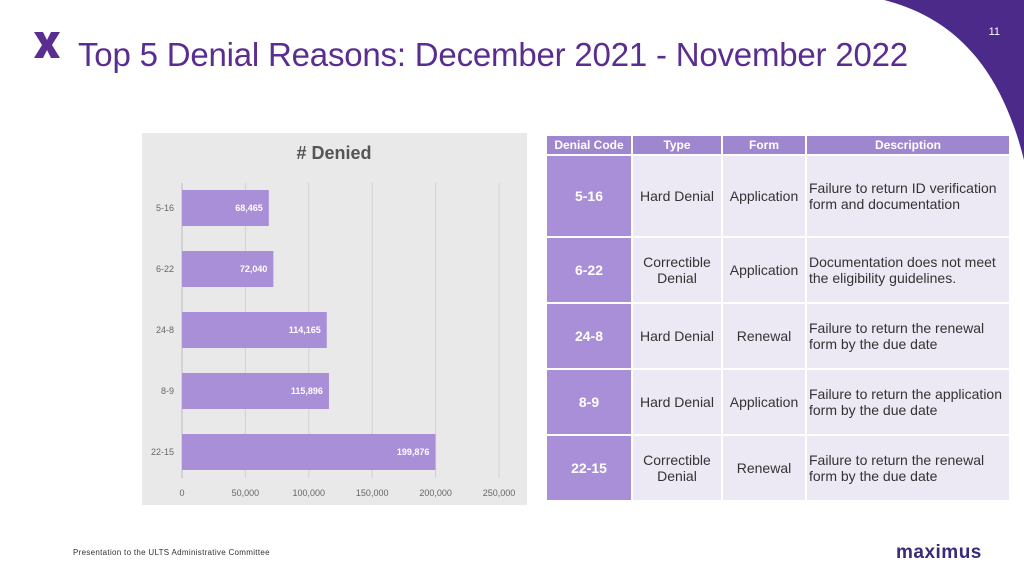 This screenshot has height=576, width=1024. What do you see at coordinates (165, 269) in the screenshot?
I see `category-tick-label: 6-22` at bounding box center [165, 269].